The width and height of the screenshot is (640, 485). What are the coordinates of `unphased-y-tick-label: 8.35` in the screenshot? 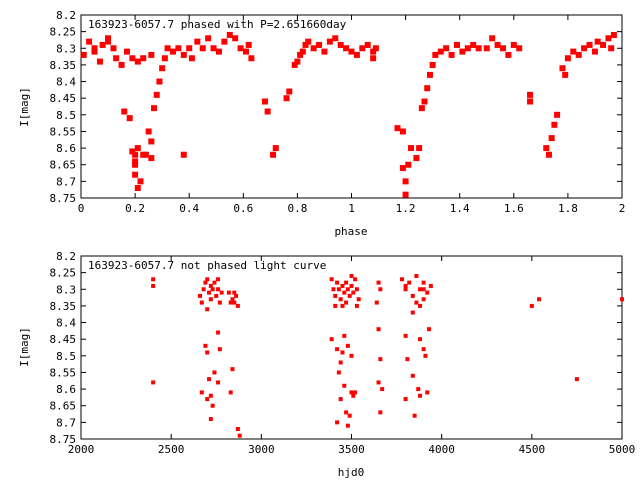 It's located at (63, 306).